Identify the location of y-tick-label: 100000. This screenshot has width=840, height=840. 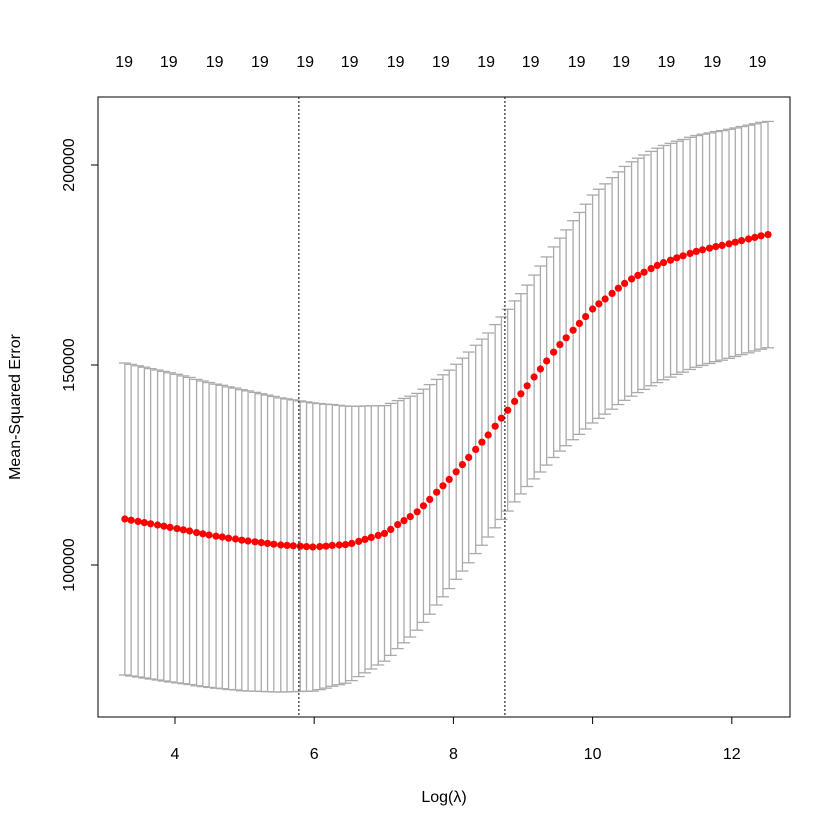
(69, 564).